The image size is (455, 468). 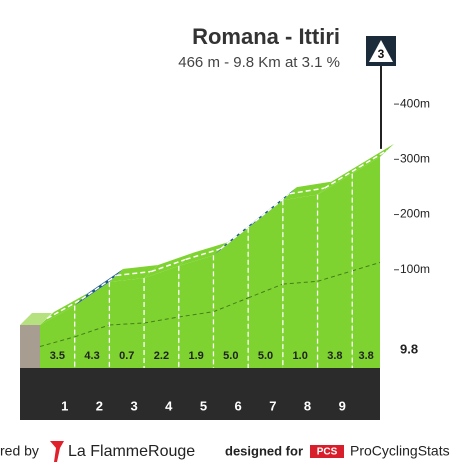 What do you see at coordinates (36, 319) in the screenshot?
I see `side-top` at bounding box center [36, 319].